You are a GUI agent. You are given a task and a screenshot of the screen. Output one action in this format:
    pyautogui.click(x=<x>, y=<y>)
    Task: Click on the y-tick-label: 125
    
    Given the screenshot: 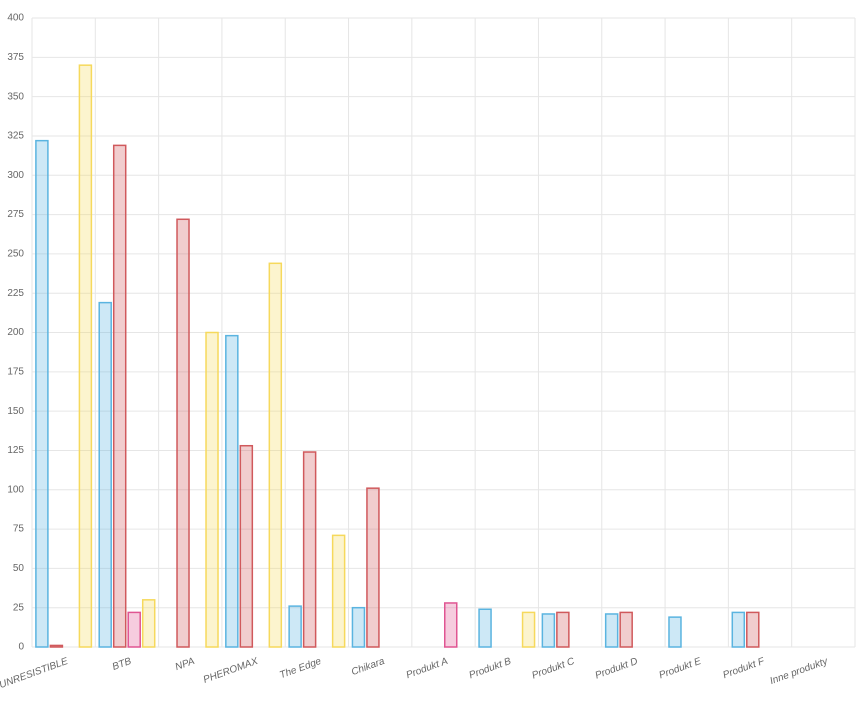 What is the action you would take?
    pyautogui.click(x=15, y=450)
    